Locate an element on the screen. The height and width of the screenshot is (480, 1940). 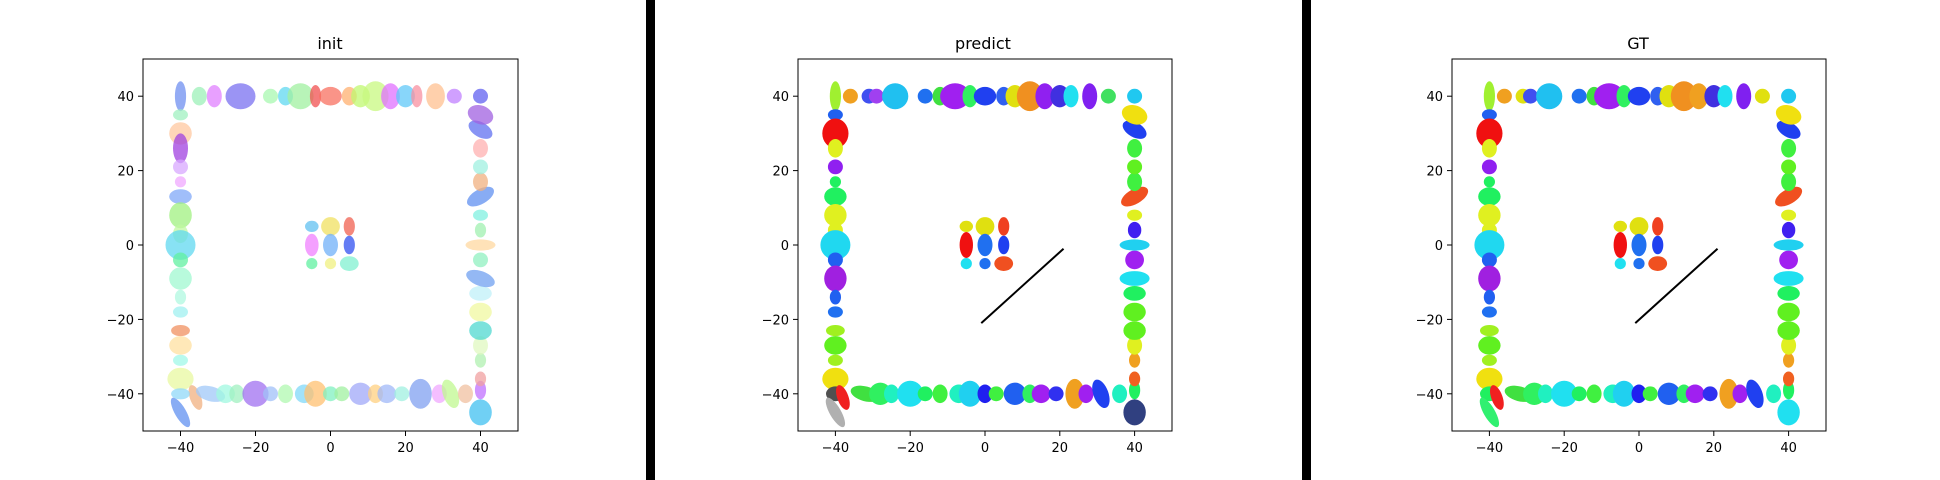
y-tick-label: 20 is located at coordinates (1434, 172).